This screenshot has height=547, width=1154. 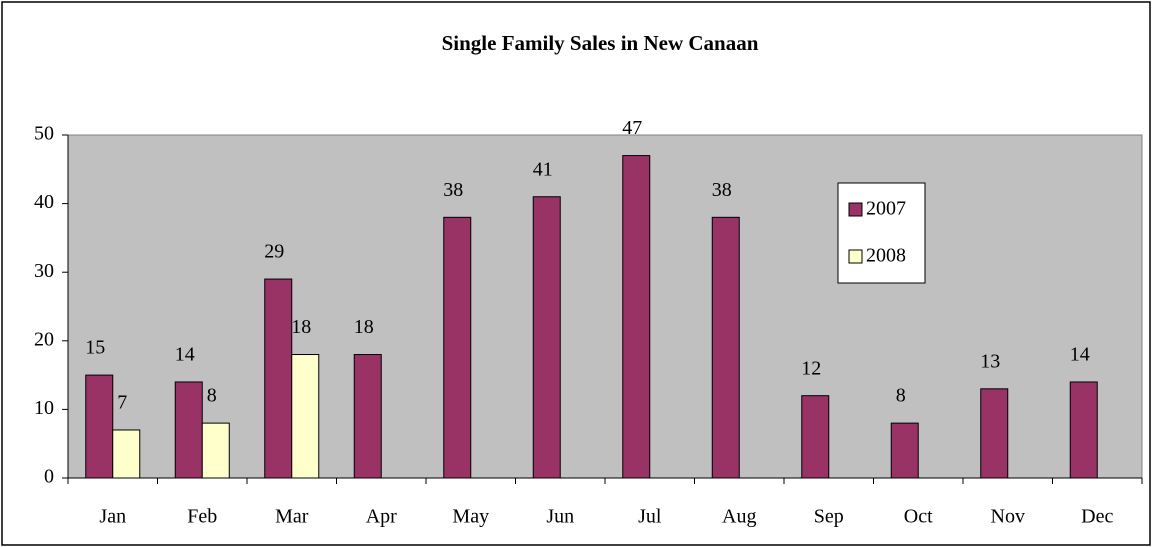 I want to click on x-tick-label: May, so click(x=470, y=517).